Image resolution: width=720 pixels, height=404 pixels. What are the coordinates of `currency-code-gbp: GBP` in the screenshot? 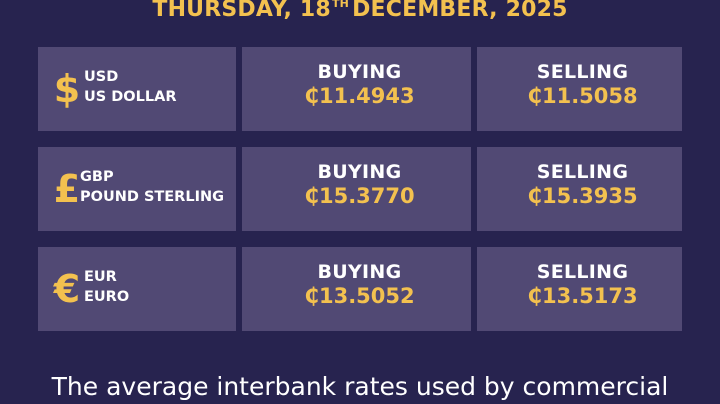 It's located at (97, 177).